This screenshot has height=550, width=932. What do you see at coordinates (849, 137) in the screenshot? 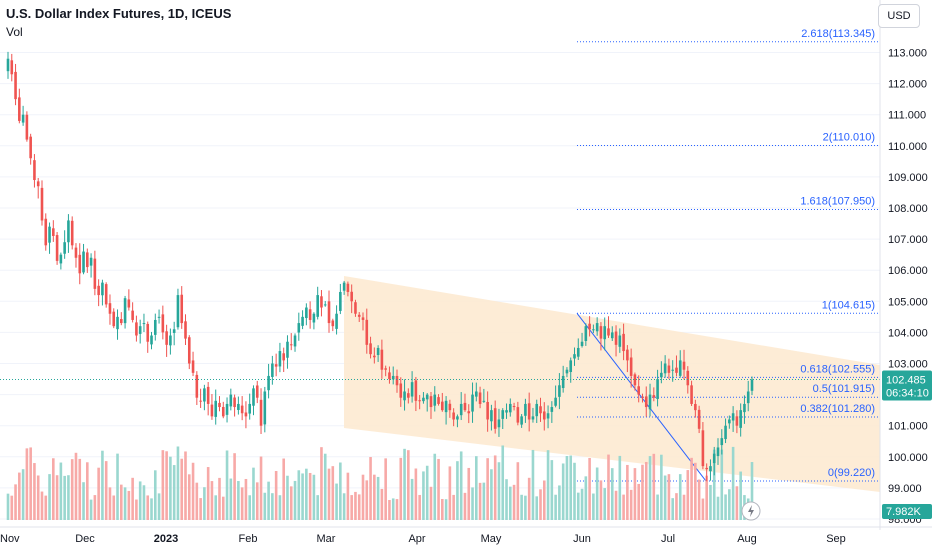
I see `fib-label: 2(110.010)` at bounding box center [849, 137].